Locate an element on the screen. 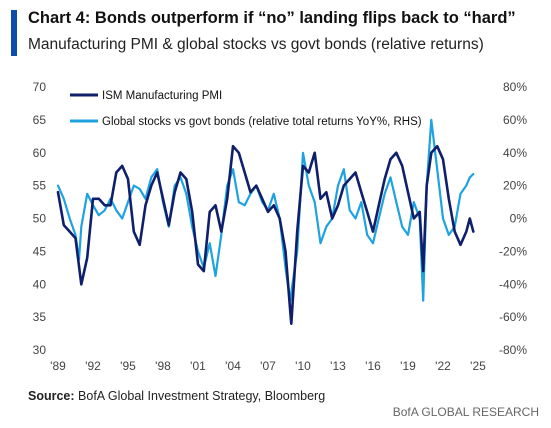 This screenshot has width=551, height=428. right-axis-ticks: 80% 60% 40% 20% 0% -20% -40% -60% -80% is located at coordinates (513, 218).